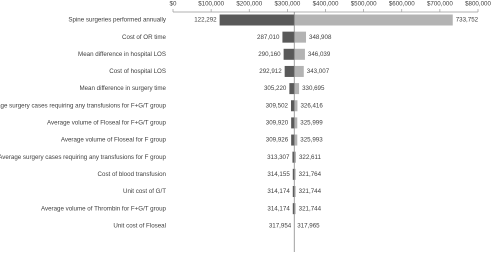 The image size is (500, 255). What do you see at coordinates (122, 88) in the screenshot?
I see `category-label: Mean difference in surgery time` at bounding box center [122, 88].